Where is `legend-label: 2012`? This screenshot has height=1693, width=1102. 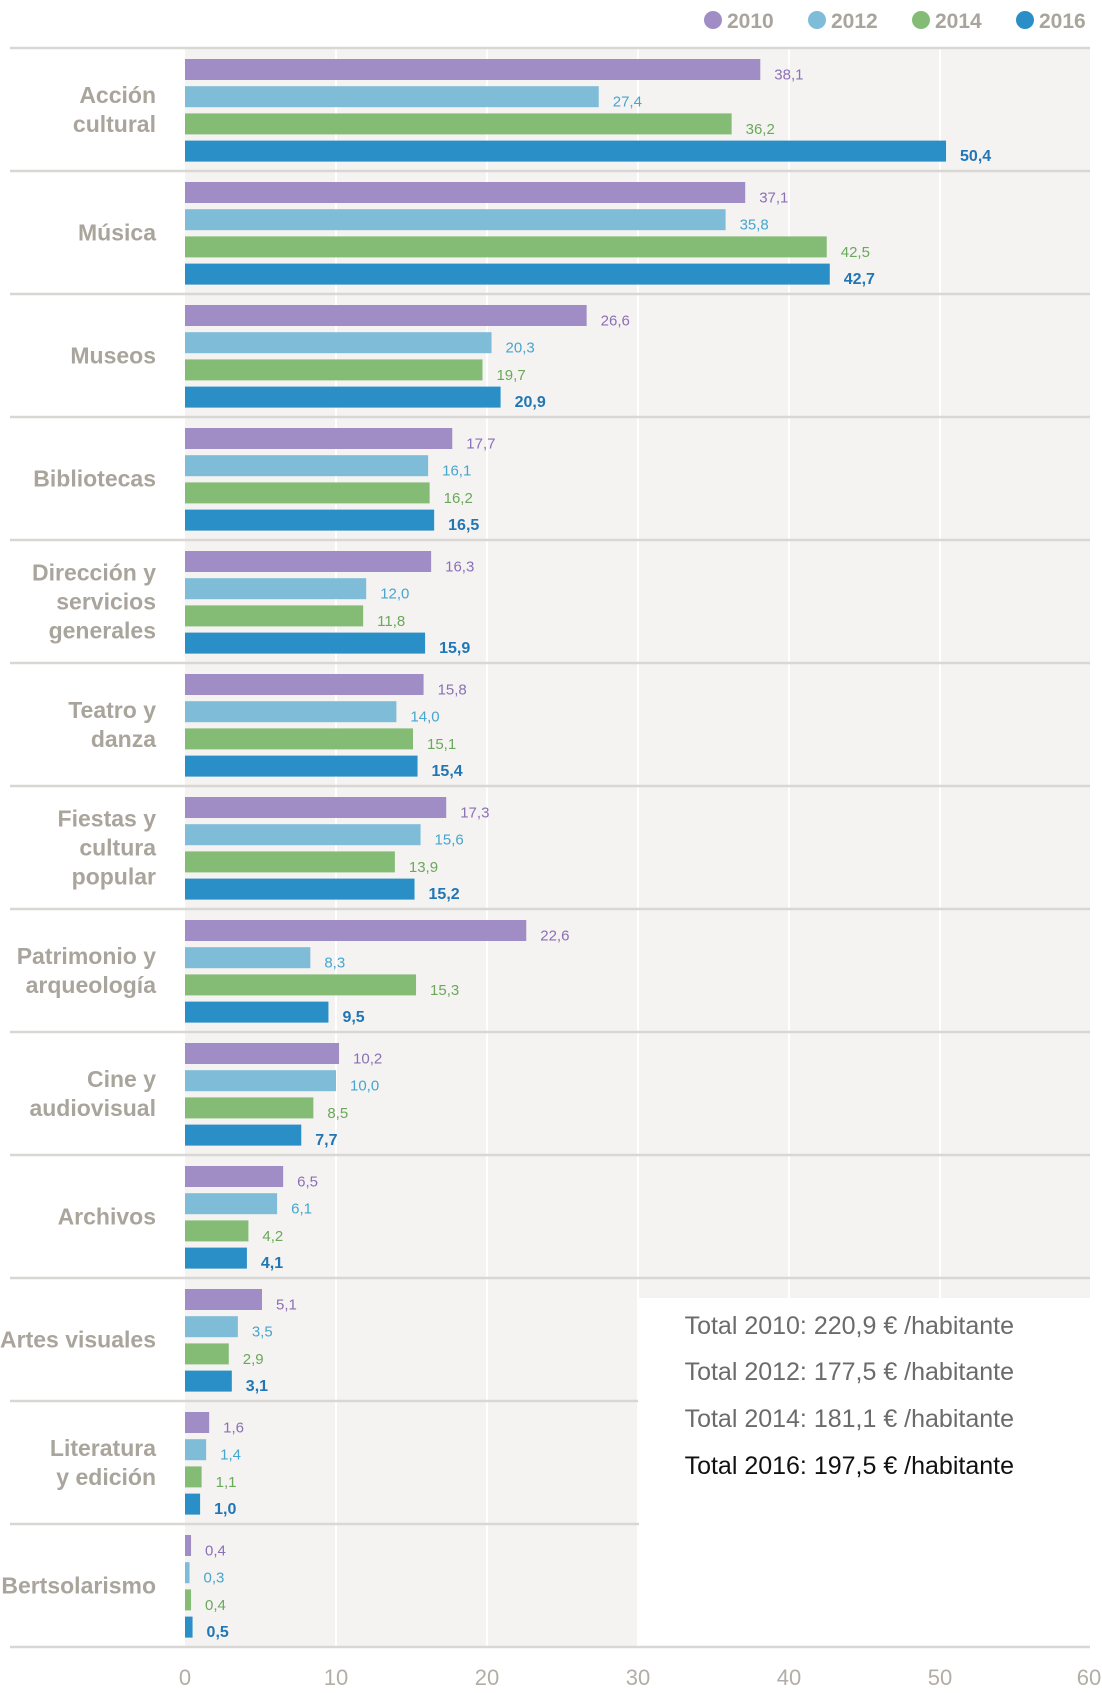
legend-label: 2012 is located at coordinates (854, 21).